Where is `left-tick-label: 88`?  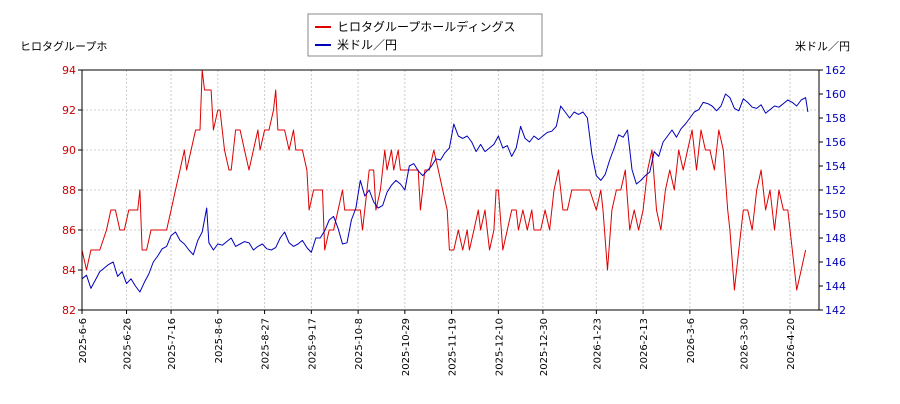 left-tick-label: 88 is located at coordinates (69, 190).